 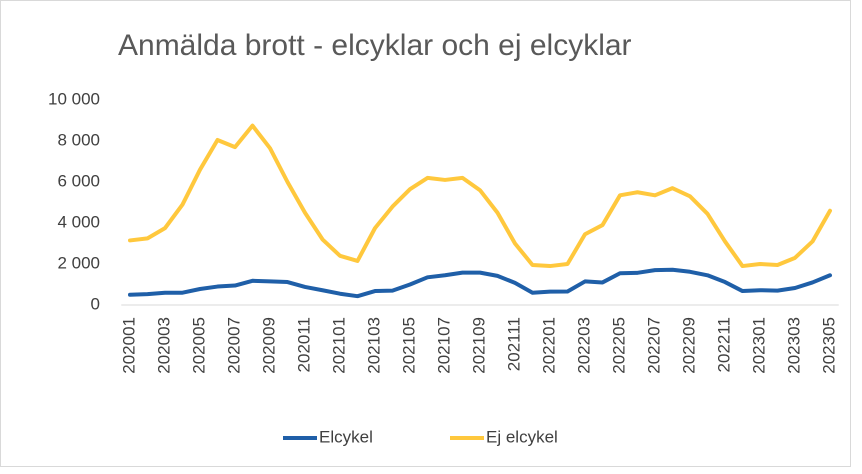 What do you see at coordinates (522, 436) in the screenshot?
I see `legend-label: Ej elcykel` at bounding box center [522, 436].